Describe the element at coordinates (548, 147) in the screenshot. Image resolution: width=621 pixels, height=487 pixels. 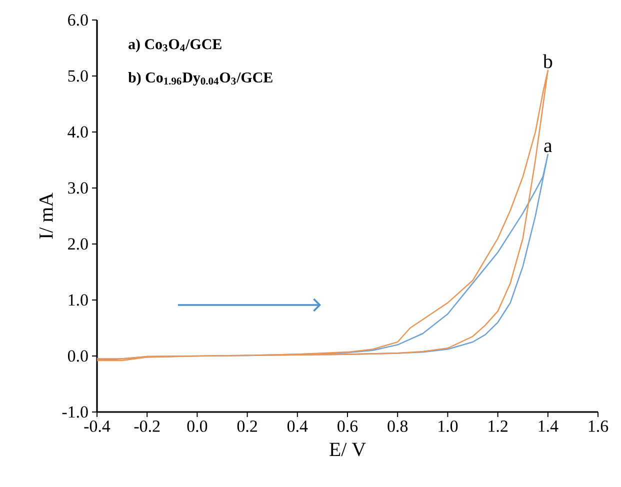
I see `series-label: a` at that location.